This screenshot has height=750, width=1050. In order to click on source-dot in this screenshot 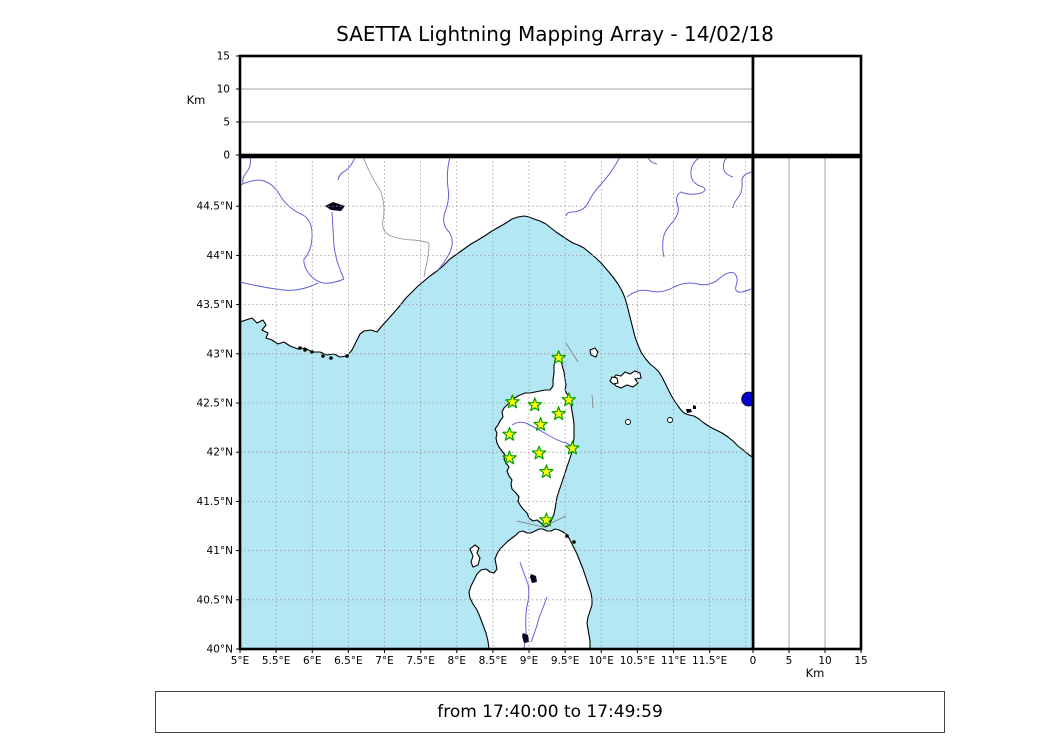, I will do `click(747, 399)`.